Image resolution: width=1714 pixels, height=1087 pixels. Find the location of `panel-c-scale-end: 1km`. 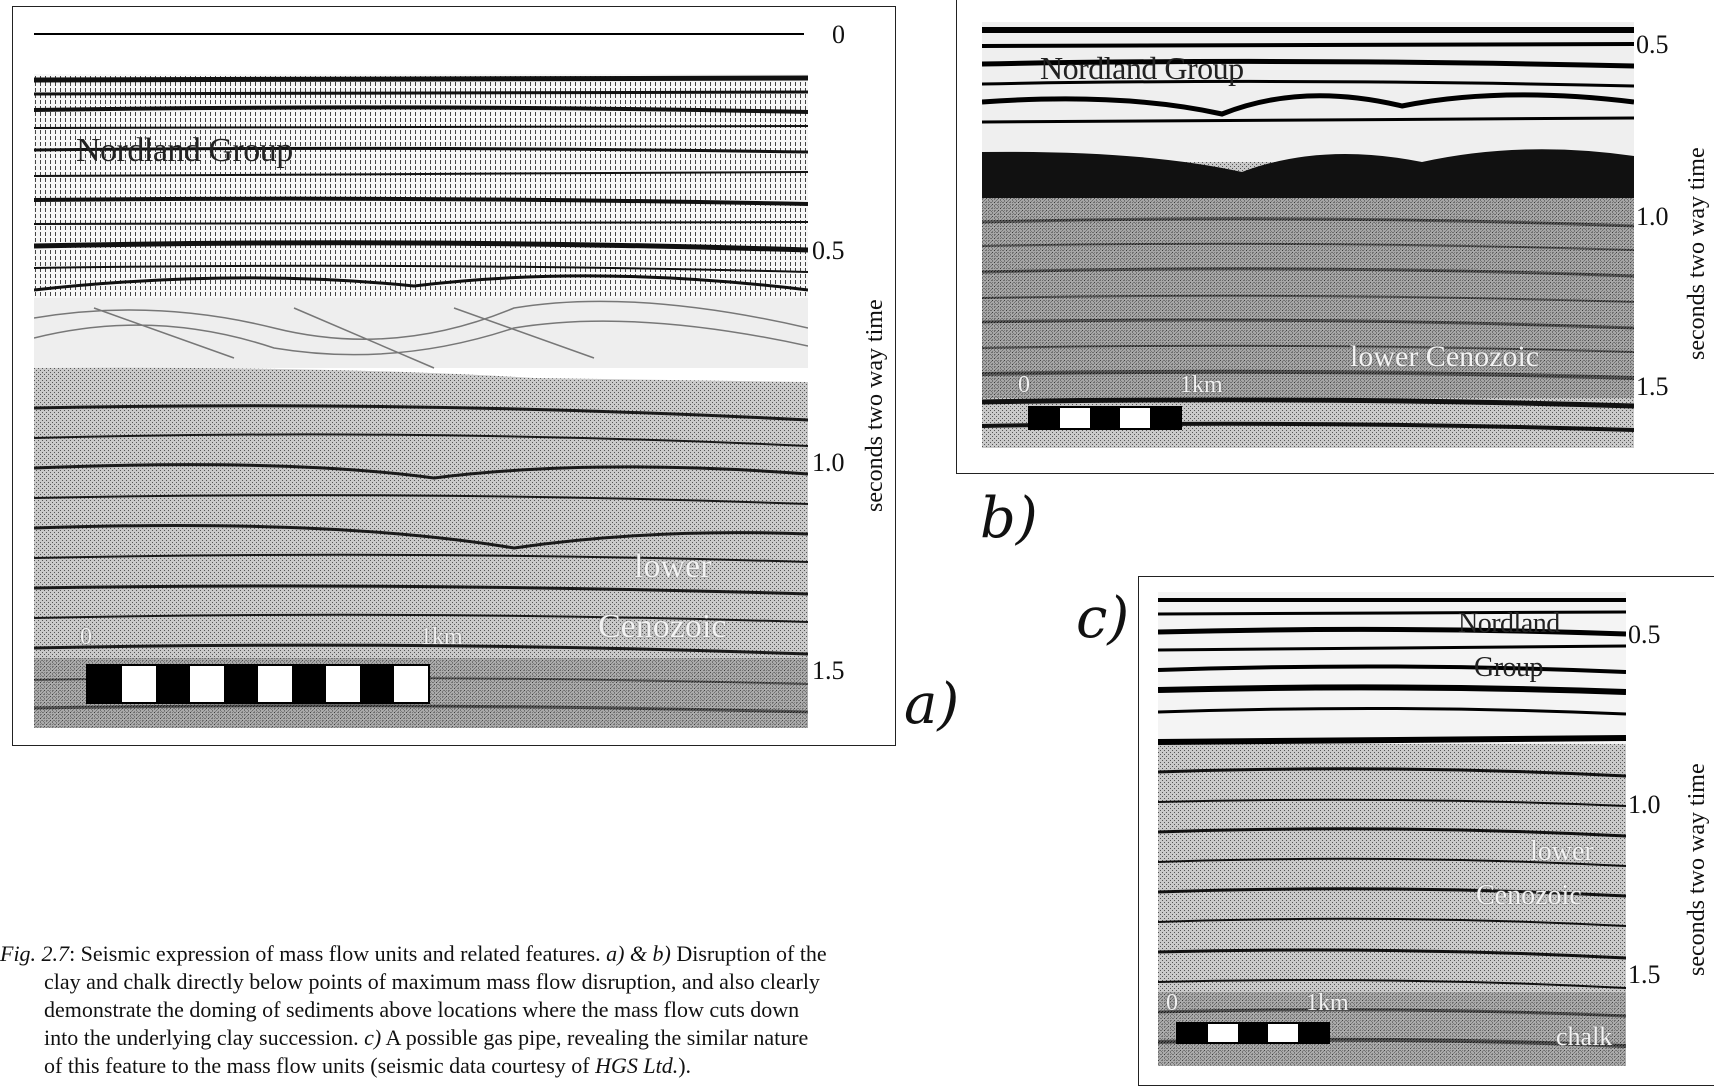

panel-c-scale-end: 1km is located at coordinates (1327, 1003).